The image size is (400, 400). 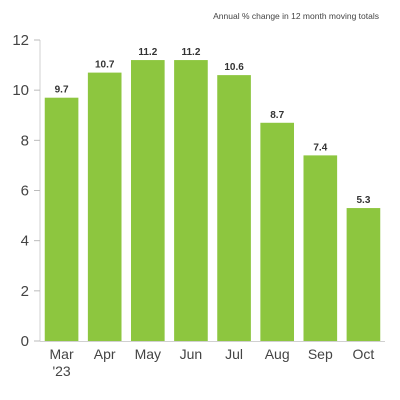 What do you see at coordinates (363, 200) in the screenshot?
I see `data-label: 5.3` at bounding box center [363, 200].